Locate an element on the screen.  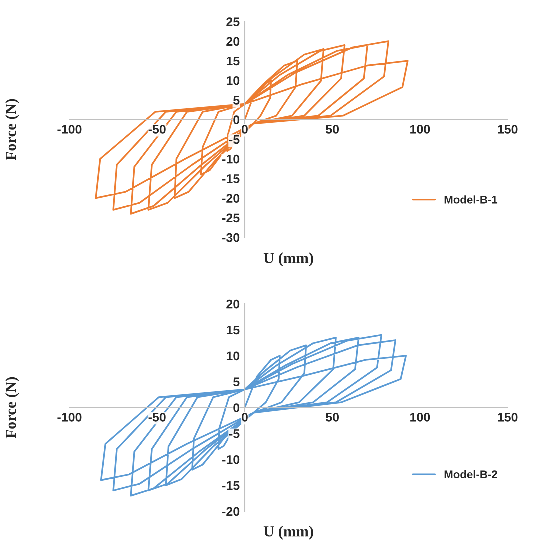
y-tick-label: -25 is located at coordinates (231, 218).